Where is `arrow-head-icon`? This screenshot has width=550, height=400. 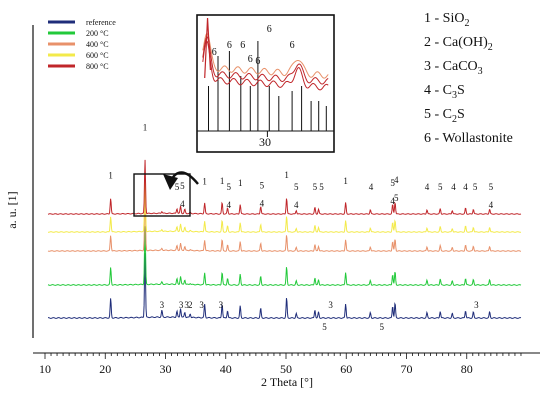
arrow-head-icon is located at coordinates (170, 182).